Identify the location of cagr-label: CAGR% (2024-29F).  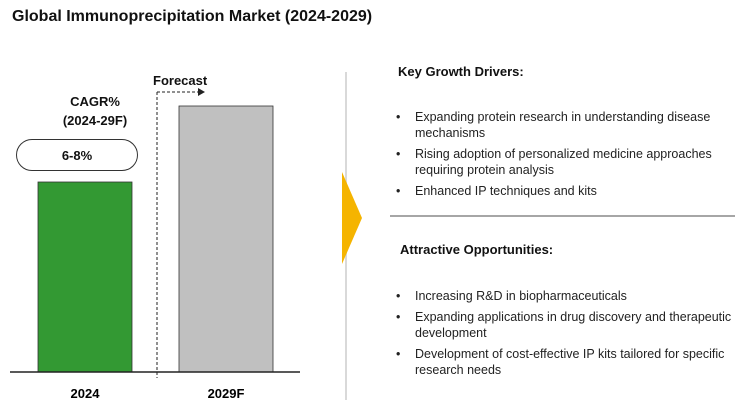
(95, 111).